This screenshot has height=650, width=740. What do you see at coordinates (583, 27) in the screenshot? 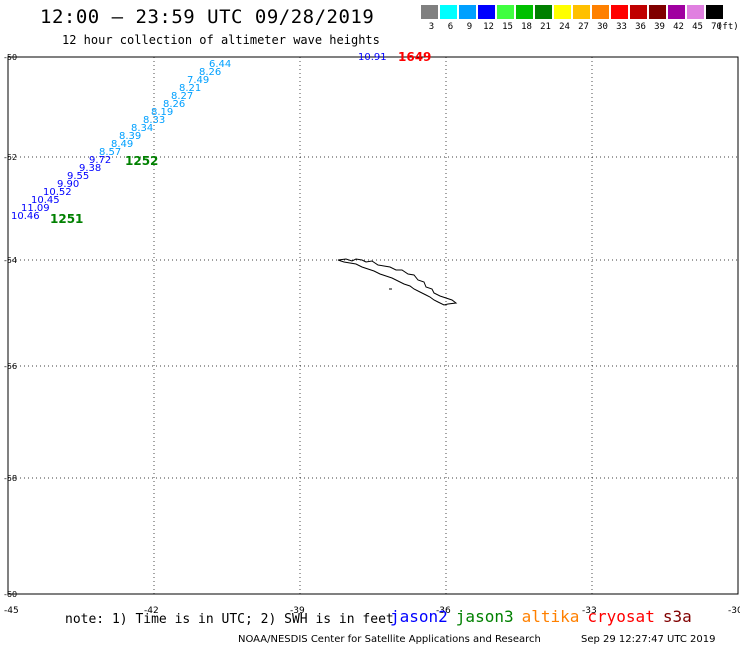
I see `scale-label: 27` at bounding box center [583, 27].